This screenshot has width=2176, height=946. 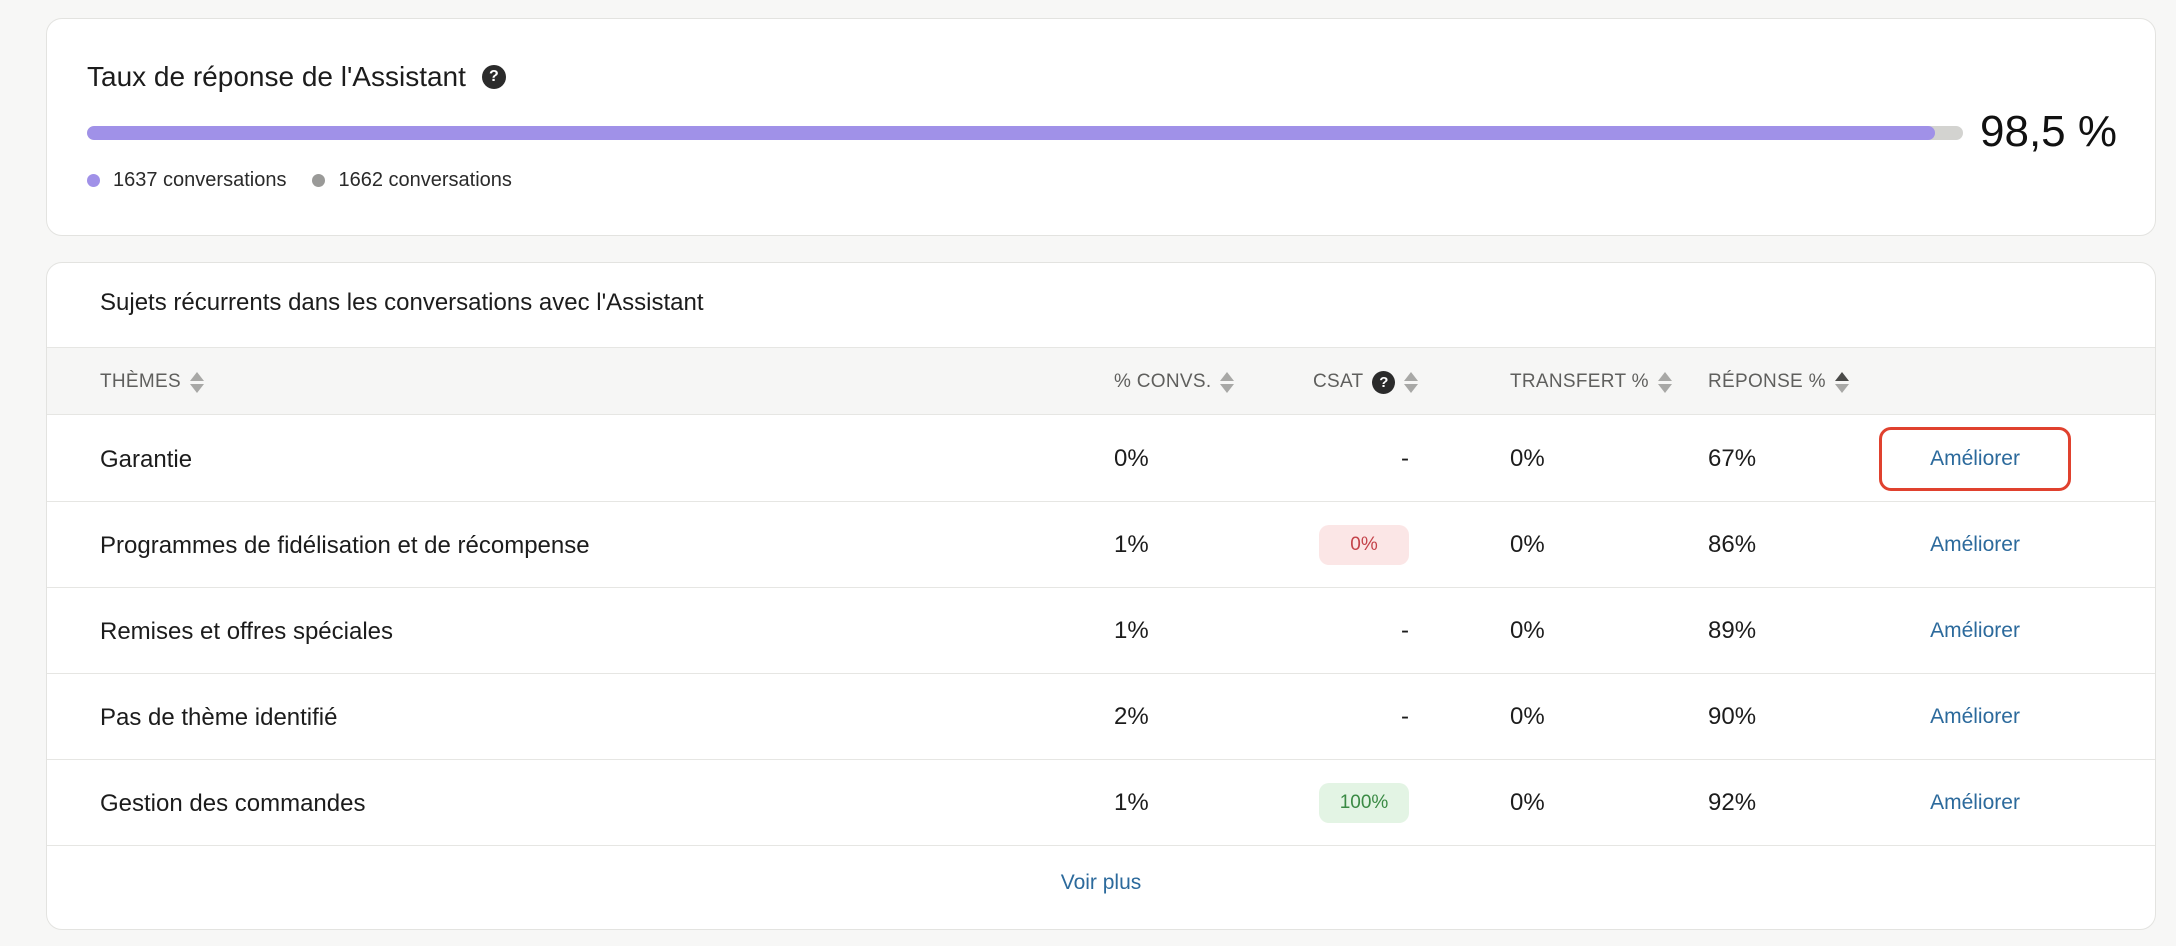 I want to click on convs-percent: 2%, so click(x=1131, y=716).